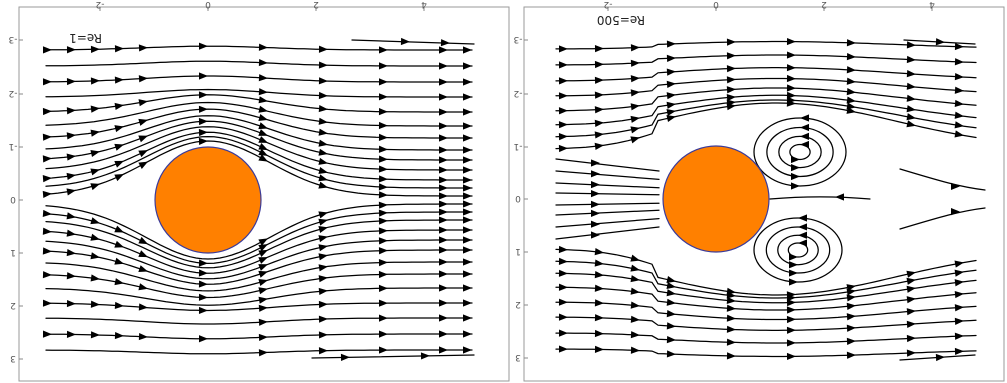 This screenshot has width=1007, height=383. I want to click on panel-right-cylinder, so click(716, 199).